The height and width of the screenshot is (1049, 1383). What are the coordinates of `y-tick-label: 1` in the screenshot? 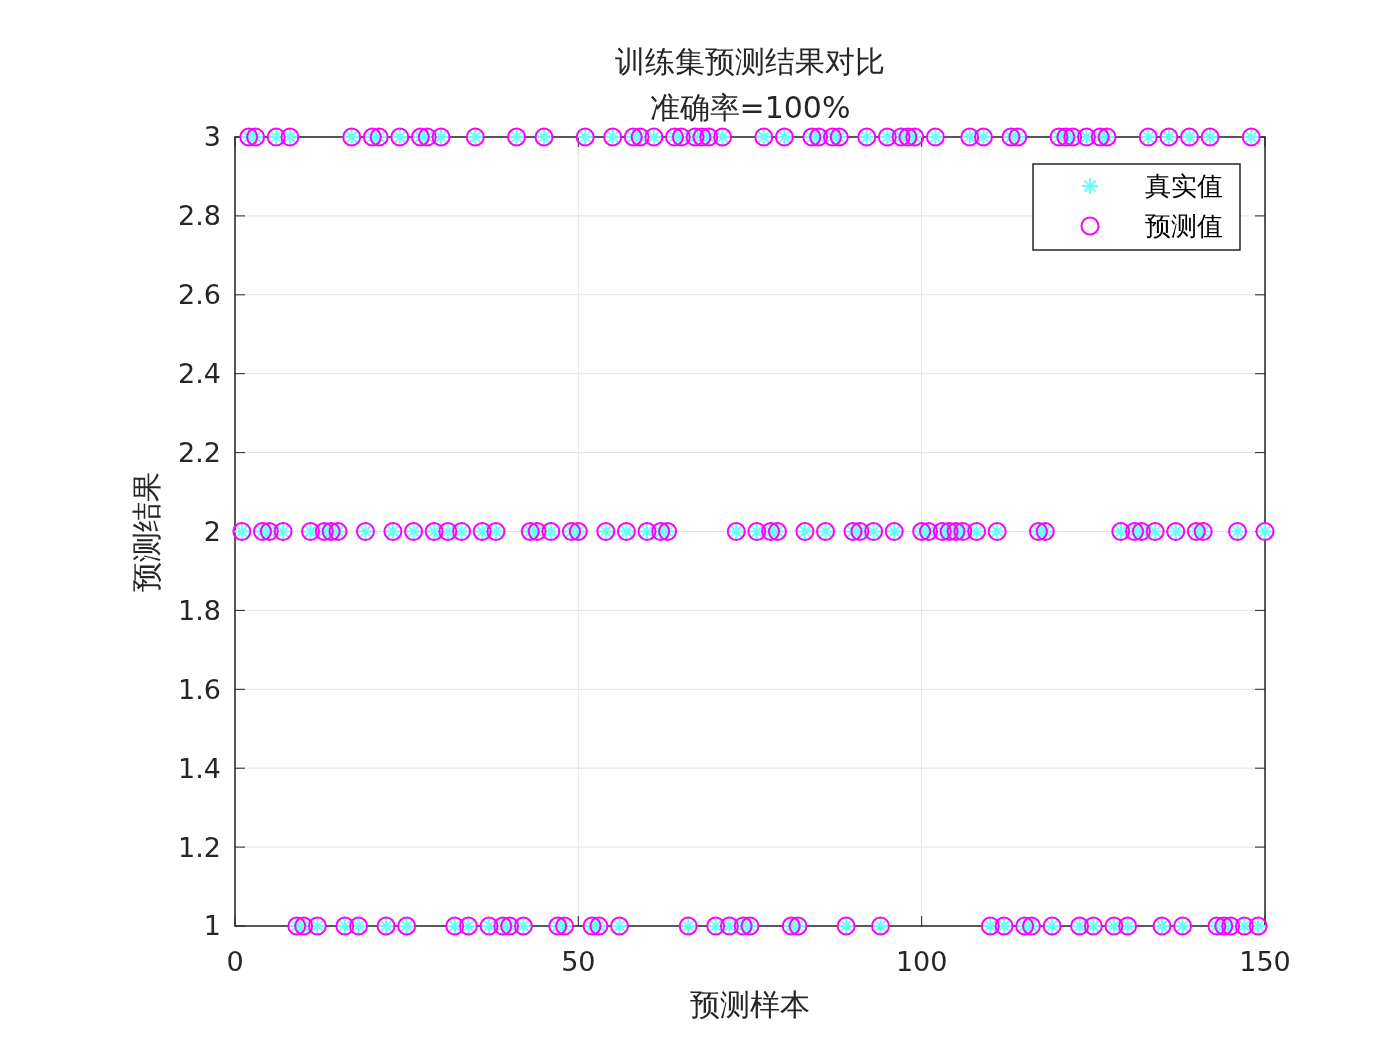 It's located at (212, 926).